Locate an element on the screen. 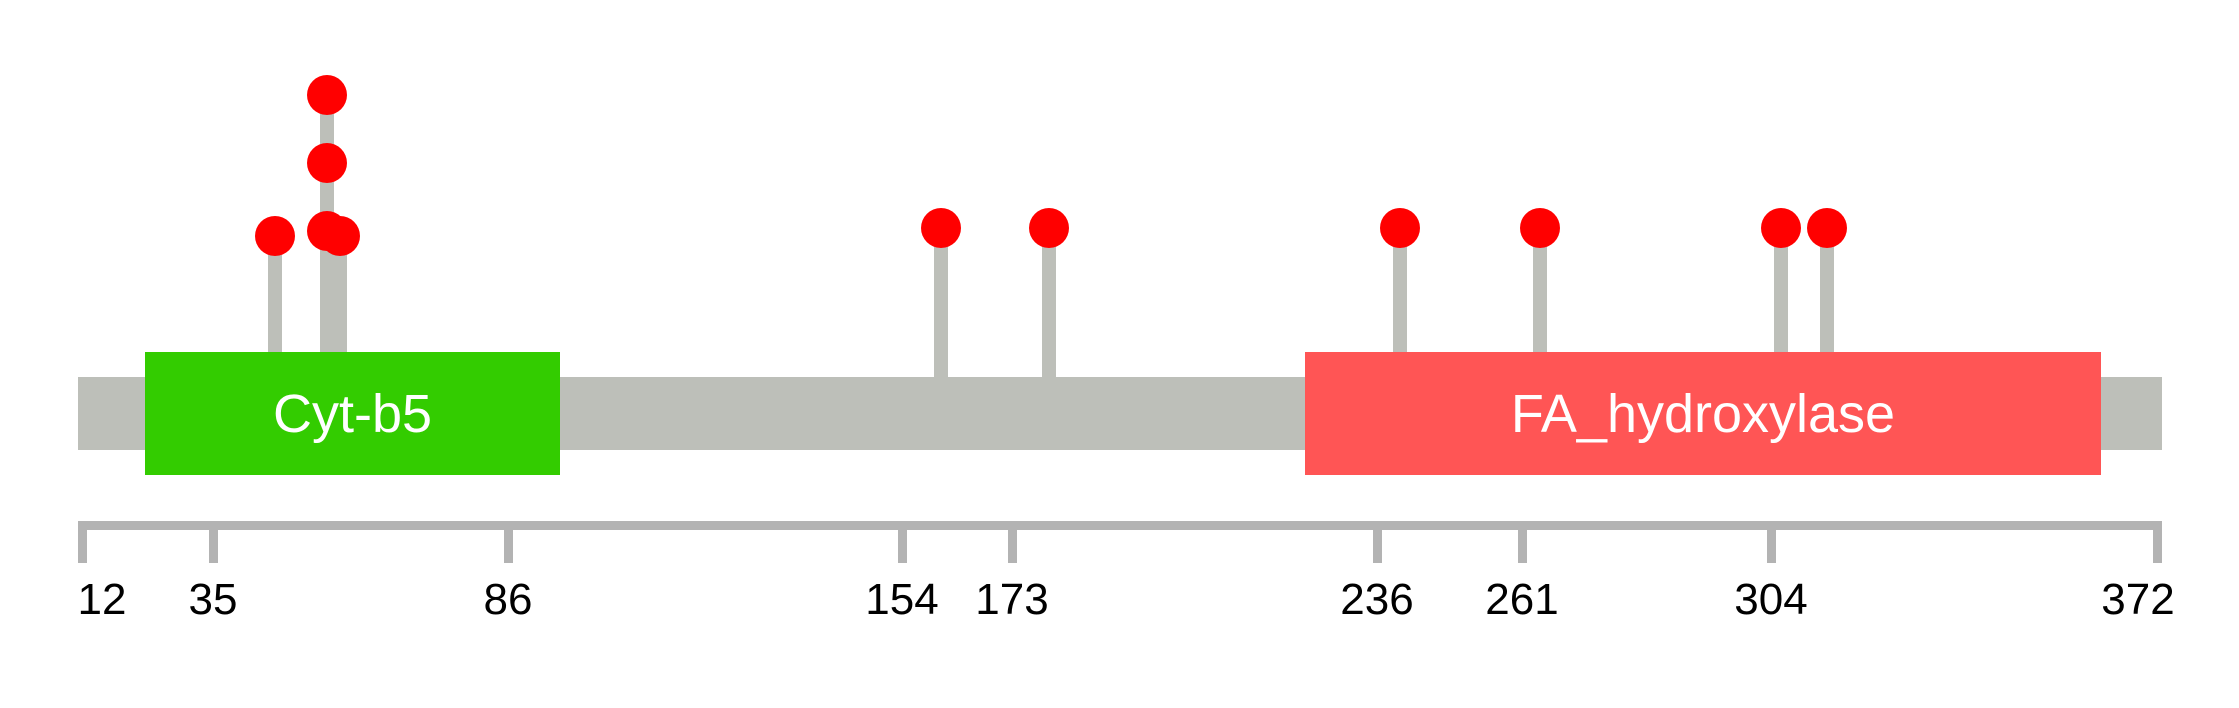 The width and height of the screenshot is (2239, 708). axis-baseline is located at coordinates (1120, 525).